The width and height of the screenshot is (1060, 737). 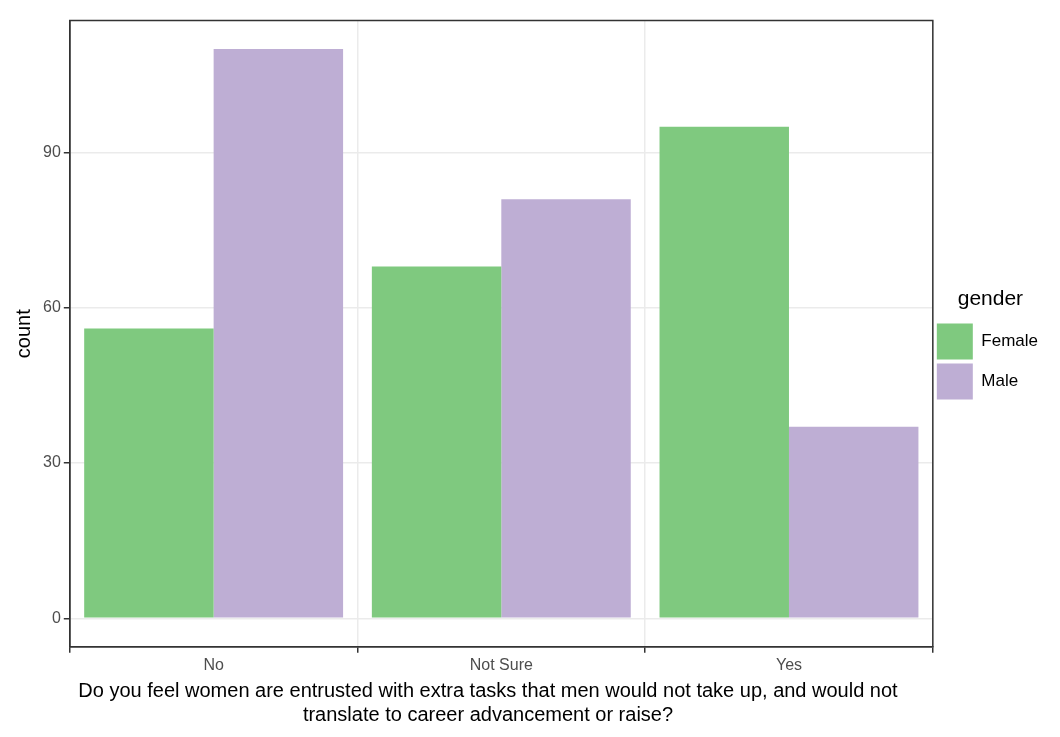 What do you see at coordinates (1000, 381) in the screenshot?
I see `legend-label: Male` at bounding box center [1000, 381].